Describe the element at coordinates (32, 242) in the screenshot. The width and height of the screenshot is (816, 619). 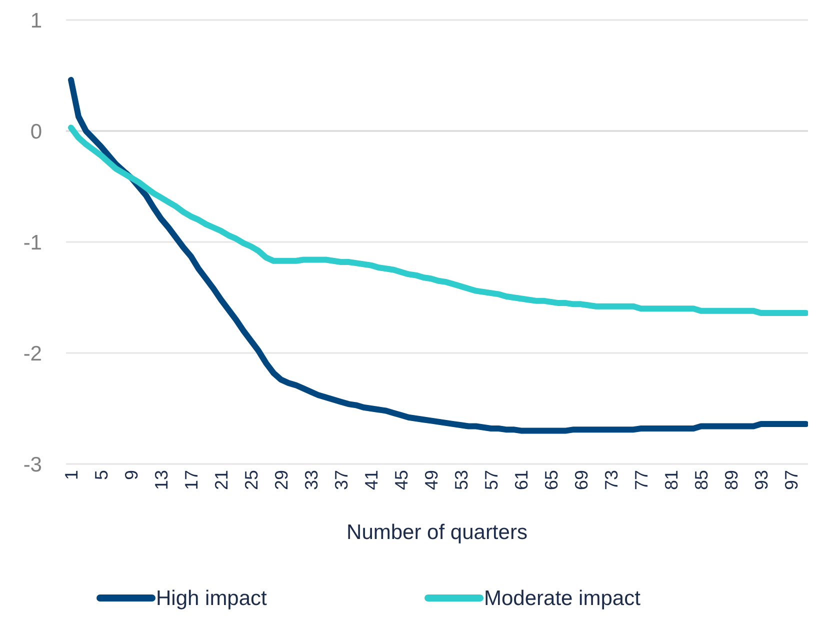
I see `y-tick-label: -1` at that location.